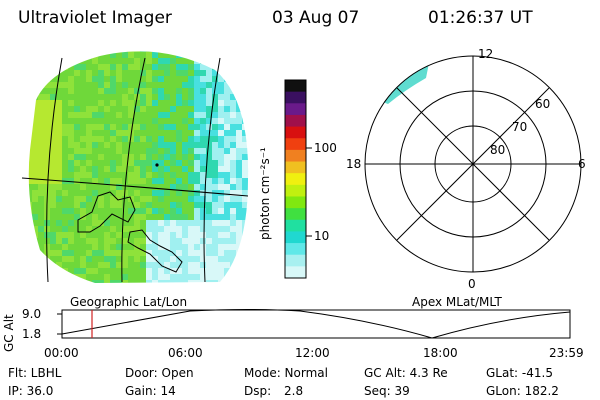 The image size is (600, 400). I want to click on mlt-label-18: 18, so click(354, 164).